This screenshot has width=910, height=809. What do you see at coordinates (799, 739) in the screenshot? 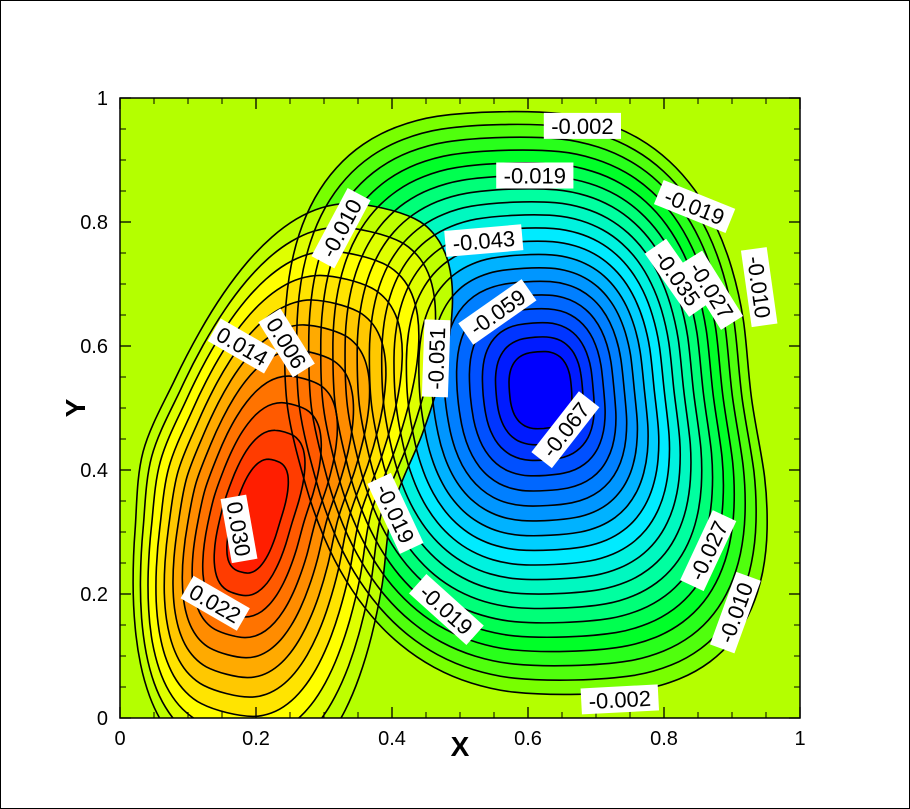
I see `x-tick-label: 1` at bounding box center [799, 739].